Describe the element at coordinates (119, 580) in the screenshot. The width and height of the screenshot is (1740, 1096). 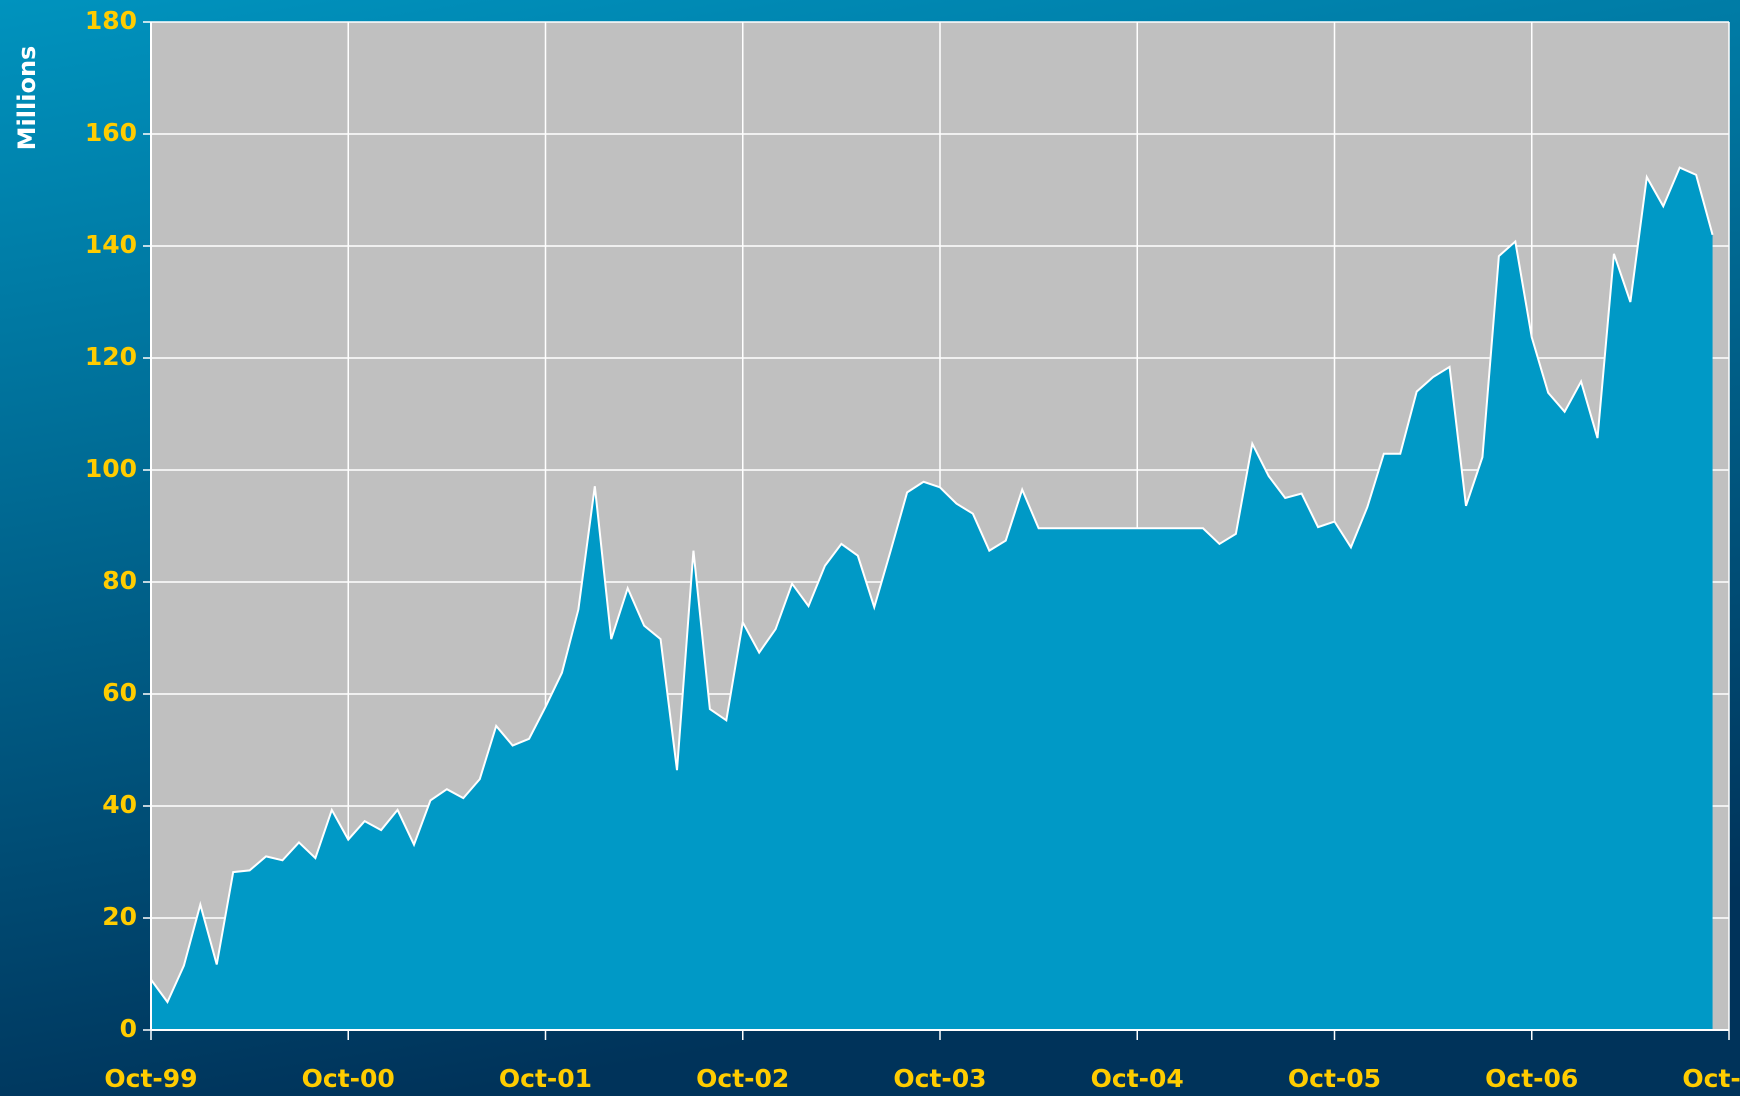
I see `y-tick-label: 80` at that location.